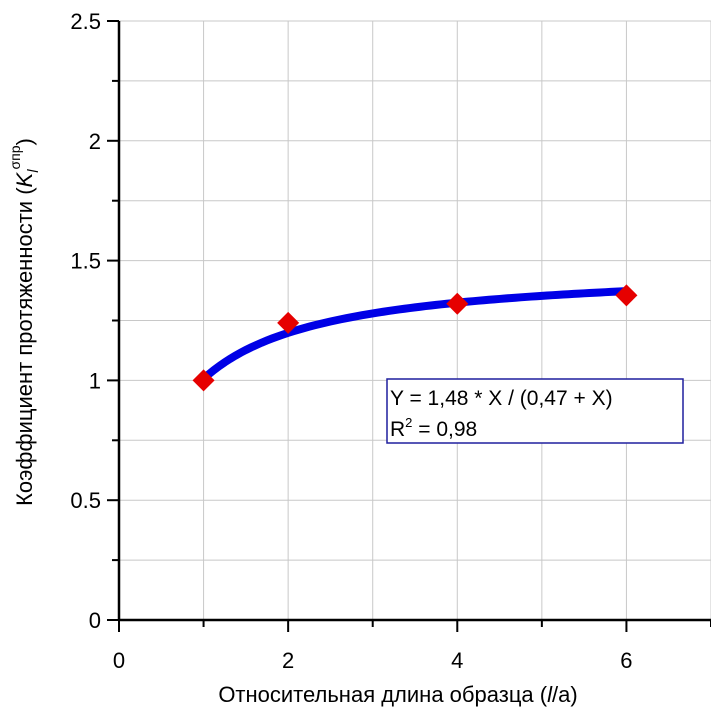 The height and width of the screenshot is (709, 711). I want to click on x-tick-label: 2, so click(288, 660).